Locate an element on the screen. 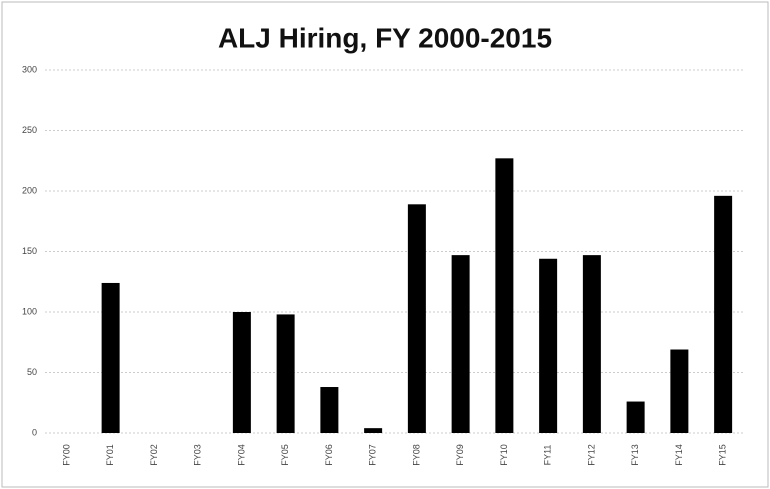 The width and height of the screenshot is (770, 489). x-tick-label: FY08 is located at coordinates (416, 455).